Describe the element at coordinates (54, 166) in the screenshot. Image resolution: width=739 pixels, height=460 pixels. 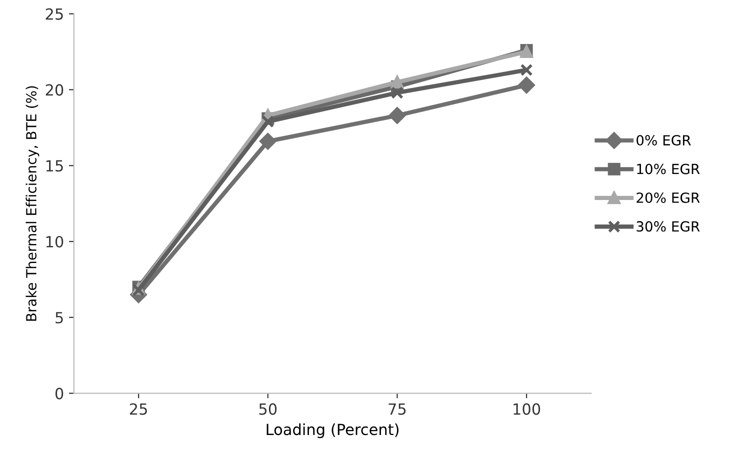
I see `y-tick-label: 15` at that location.